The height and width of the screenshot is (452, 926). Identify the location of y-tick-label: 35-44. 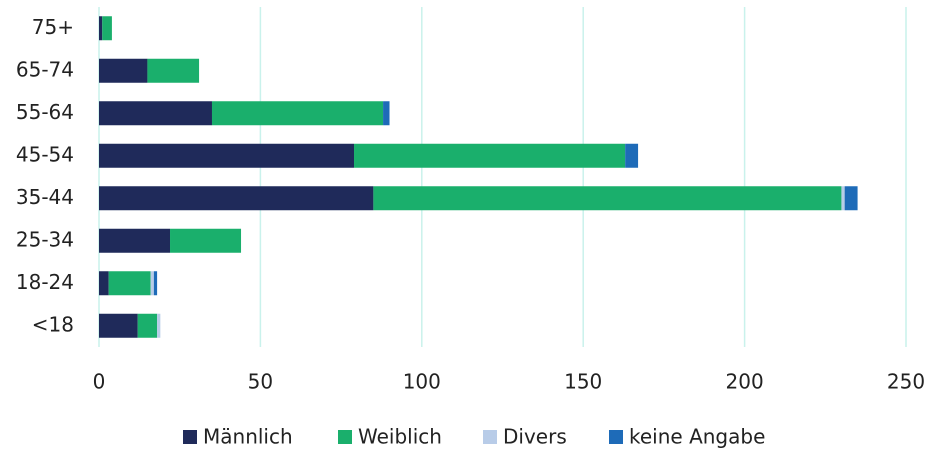
(45, 197).